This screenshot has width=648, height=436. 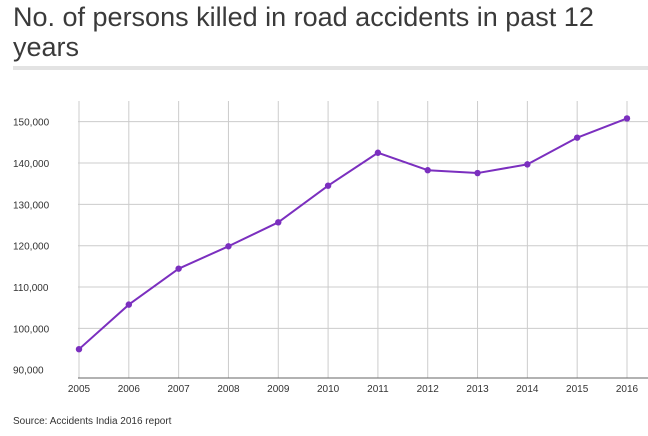 I want to click on y-tick-label: 110,000, so click(x=31, y=288).